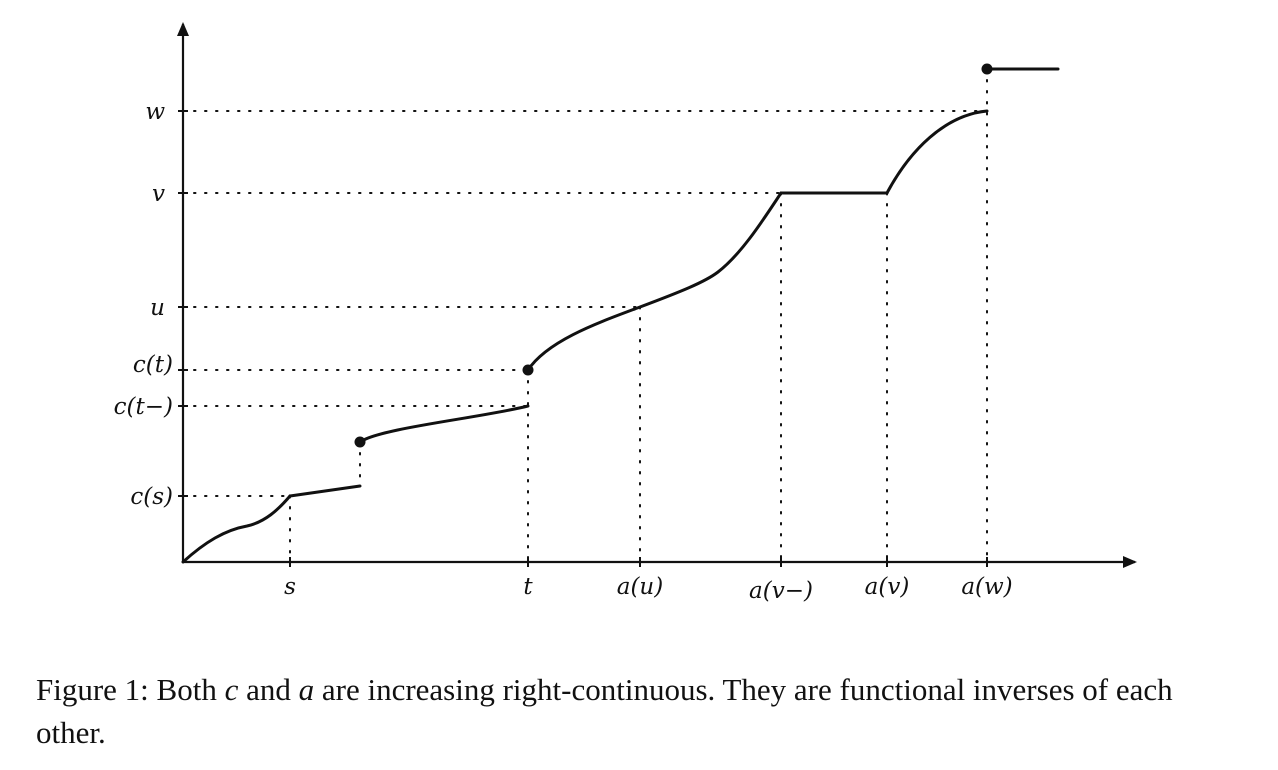  Describe the element at coordinates (528, 587) in the screenshot. I see `xlabel-t: t` at that location.